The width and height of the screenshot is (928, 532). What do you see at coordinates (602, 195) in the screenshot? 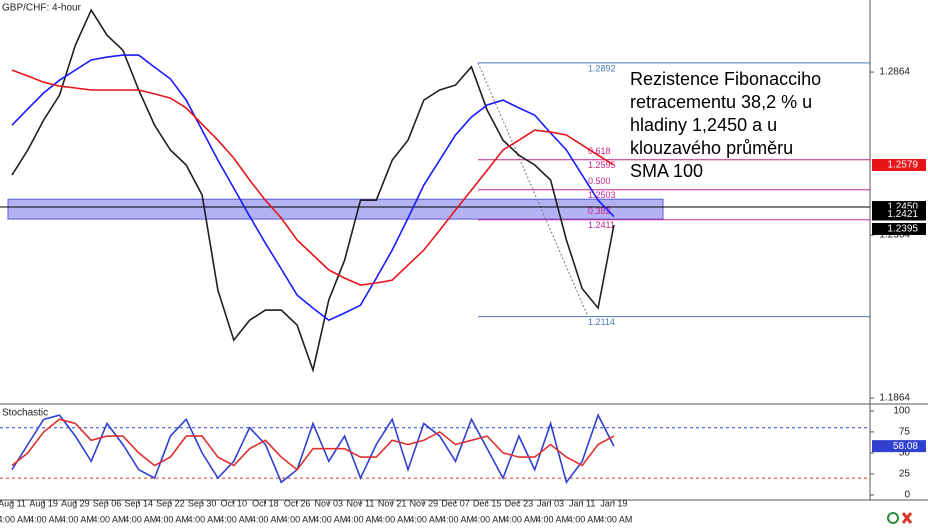
I see `fib-price-label: 1.2503` at bounding box center [602, 195].